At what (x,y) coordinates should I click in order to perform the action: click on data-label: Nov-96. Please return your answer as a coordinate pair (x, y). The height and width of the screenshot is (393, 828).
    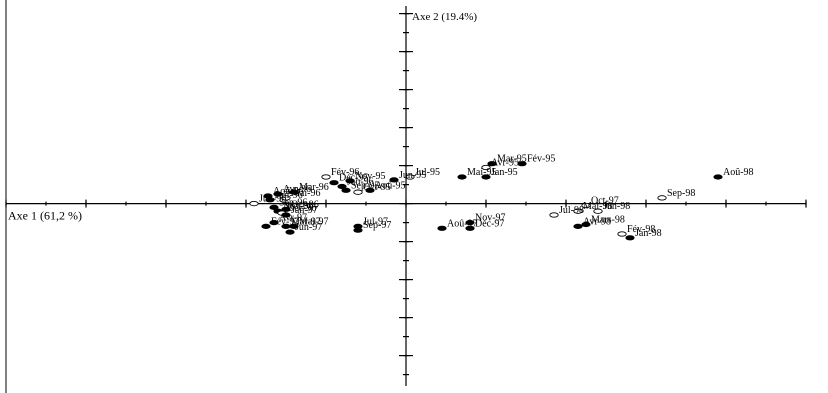
    Looking at the image, I should click on (298, 206).